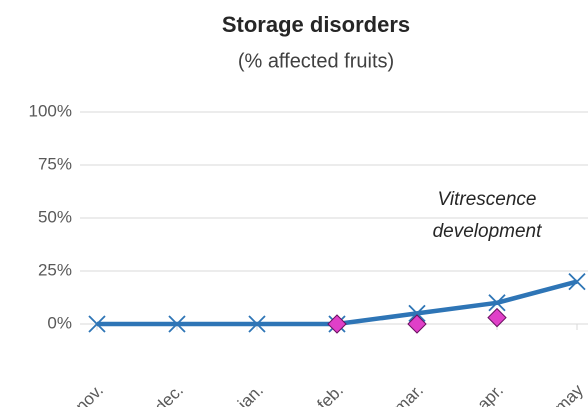  Describe the element at coordinates (569, 393) in the screenshot. I see `x-tick-label: may` at that location.